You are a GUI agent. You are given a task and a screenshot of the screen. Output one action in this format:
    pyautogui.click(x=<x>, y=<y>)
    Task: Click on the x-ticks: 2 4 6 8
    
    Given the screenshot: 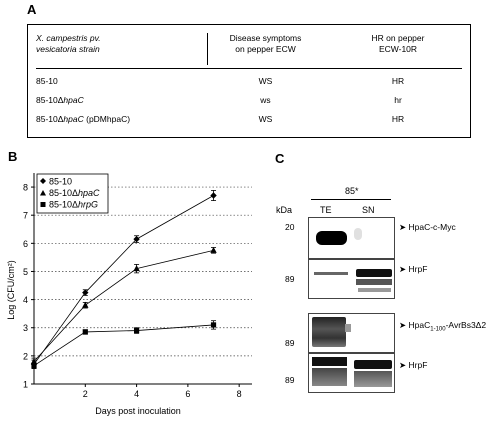 What is the action you would take?
    pyautogui.click(x=162, y=391)
    